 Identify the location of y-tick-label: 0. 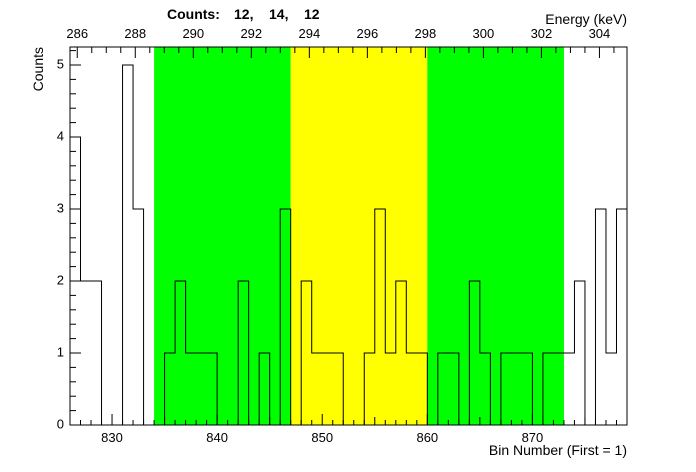
(60, 423).